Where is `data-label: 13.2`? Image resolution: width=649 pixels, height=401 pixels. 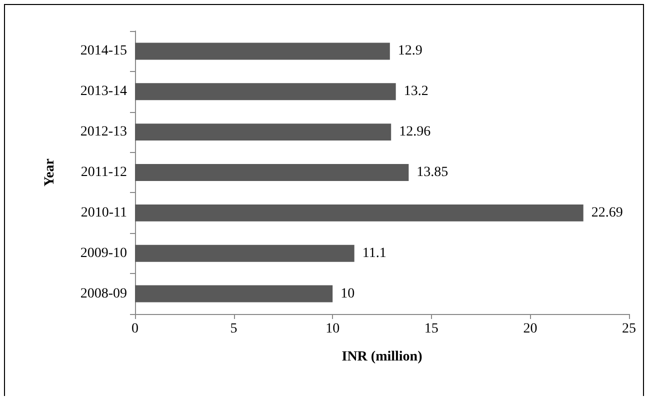 data-label: 13.2 is located at coordinates (416, 92).